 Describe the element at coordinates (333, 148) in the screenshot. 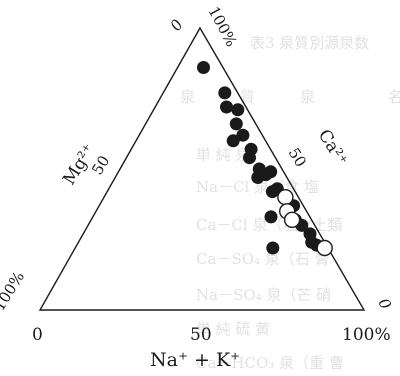

I see `right-edge-axis-label: Ca²⁺` at that location.